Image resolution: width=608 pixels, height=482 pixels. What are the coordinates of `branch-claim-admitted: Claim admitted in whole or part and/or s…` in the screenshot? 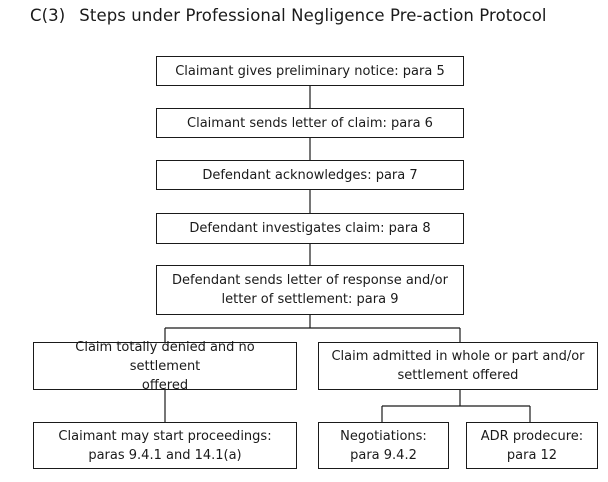 It's located at (458, 366).